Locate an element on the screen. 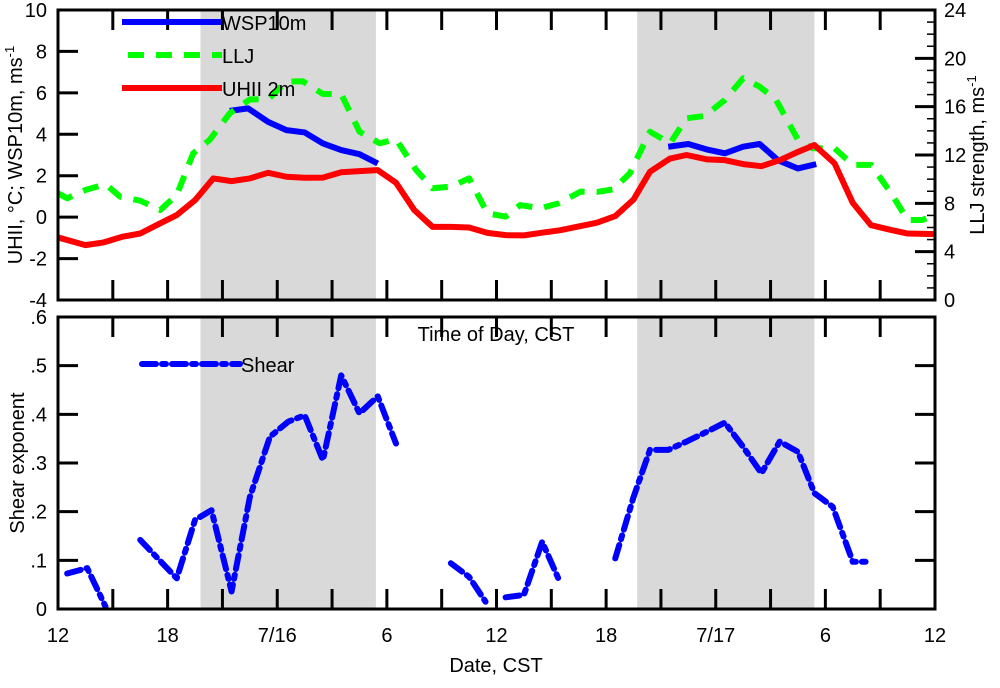  bottom-y-tick-label: .2 is located at coordinates (38, 513).